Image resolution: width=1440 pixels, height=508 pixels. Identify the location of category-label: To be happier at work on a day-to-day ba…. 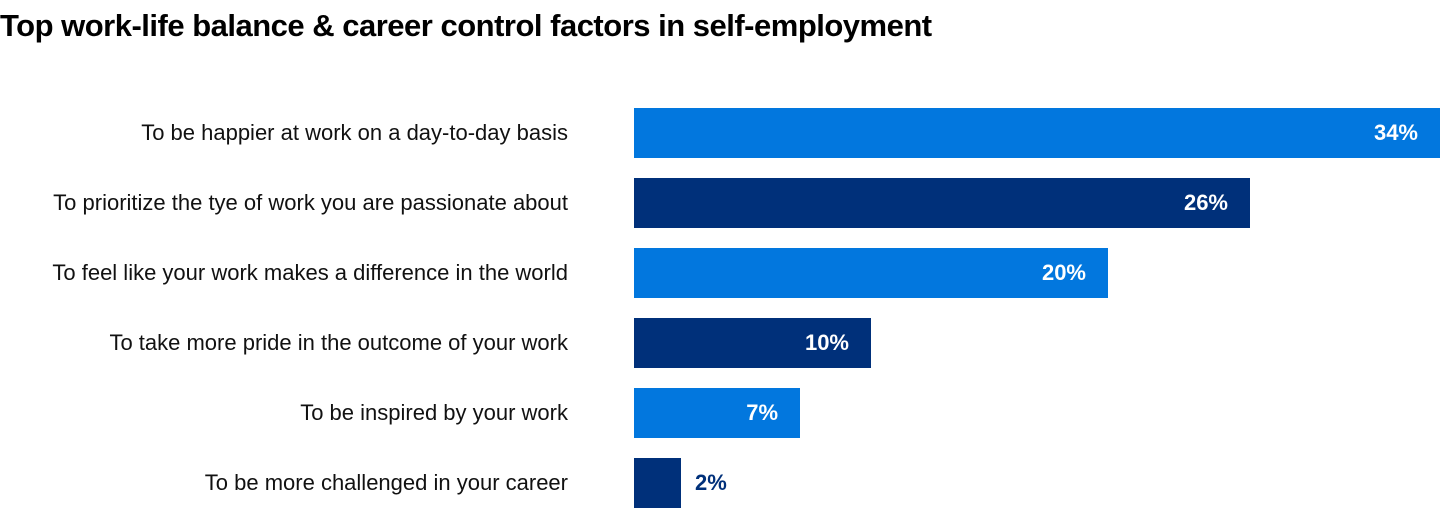
(354, 132).